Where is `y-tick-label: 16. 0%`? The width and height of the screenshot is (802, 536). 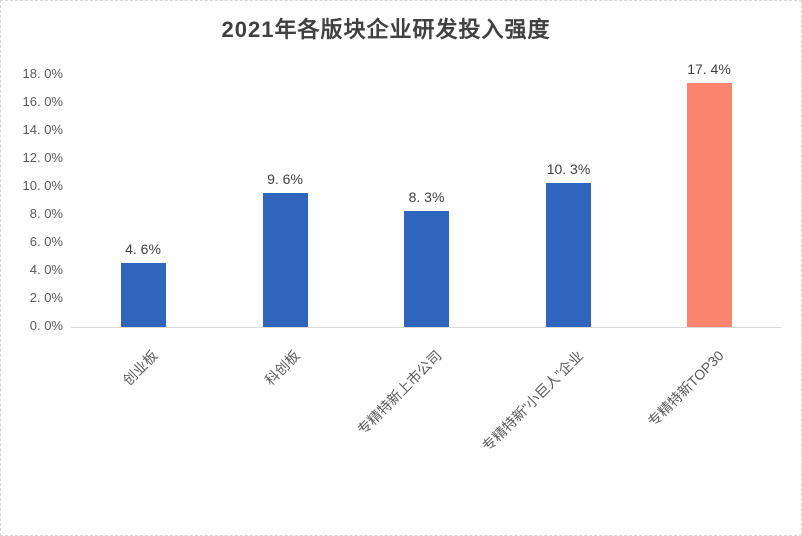
y-tick-label: 16. 0% is located at coordinates (42, 101).